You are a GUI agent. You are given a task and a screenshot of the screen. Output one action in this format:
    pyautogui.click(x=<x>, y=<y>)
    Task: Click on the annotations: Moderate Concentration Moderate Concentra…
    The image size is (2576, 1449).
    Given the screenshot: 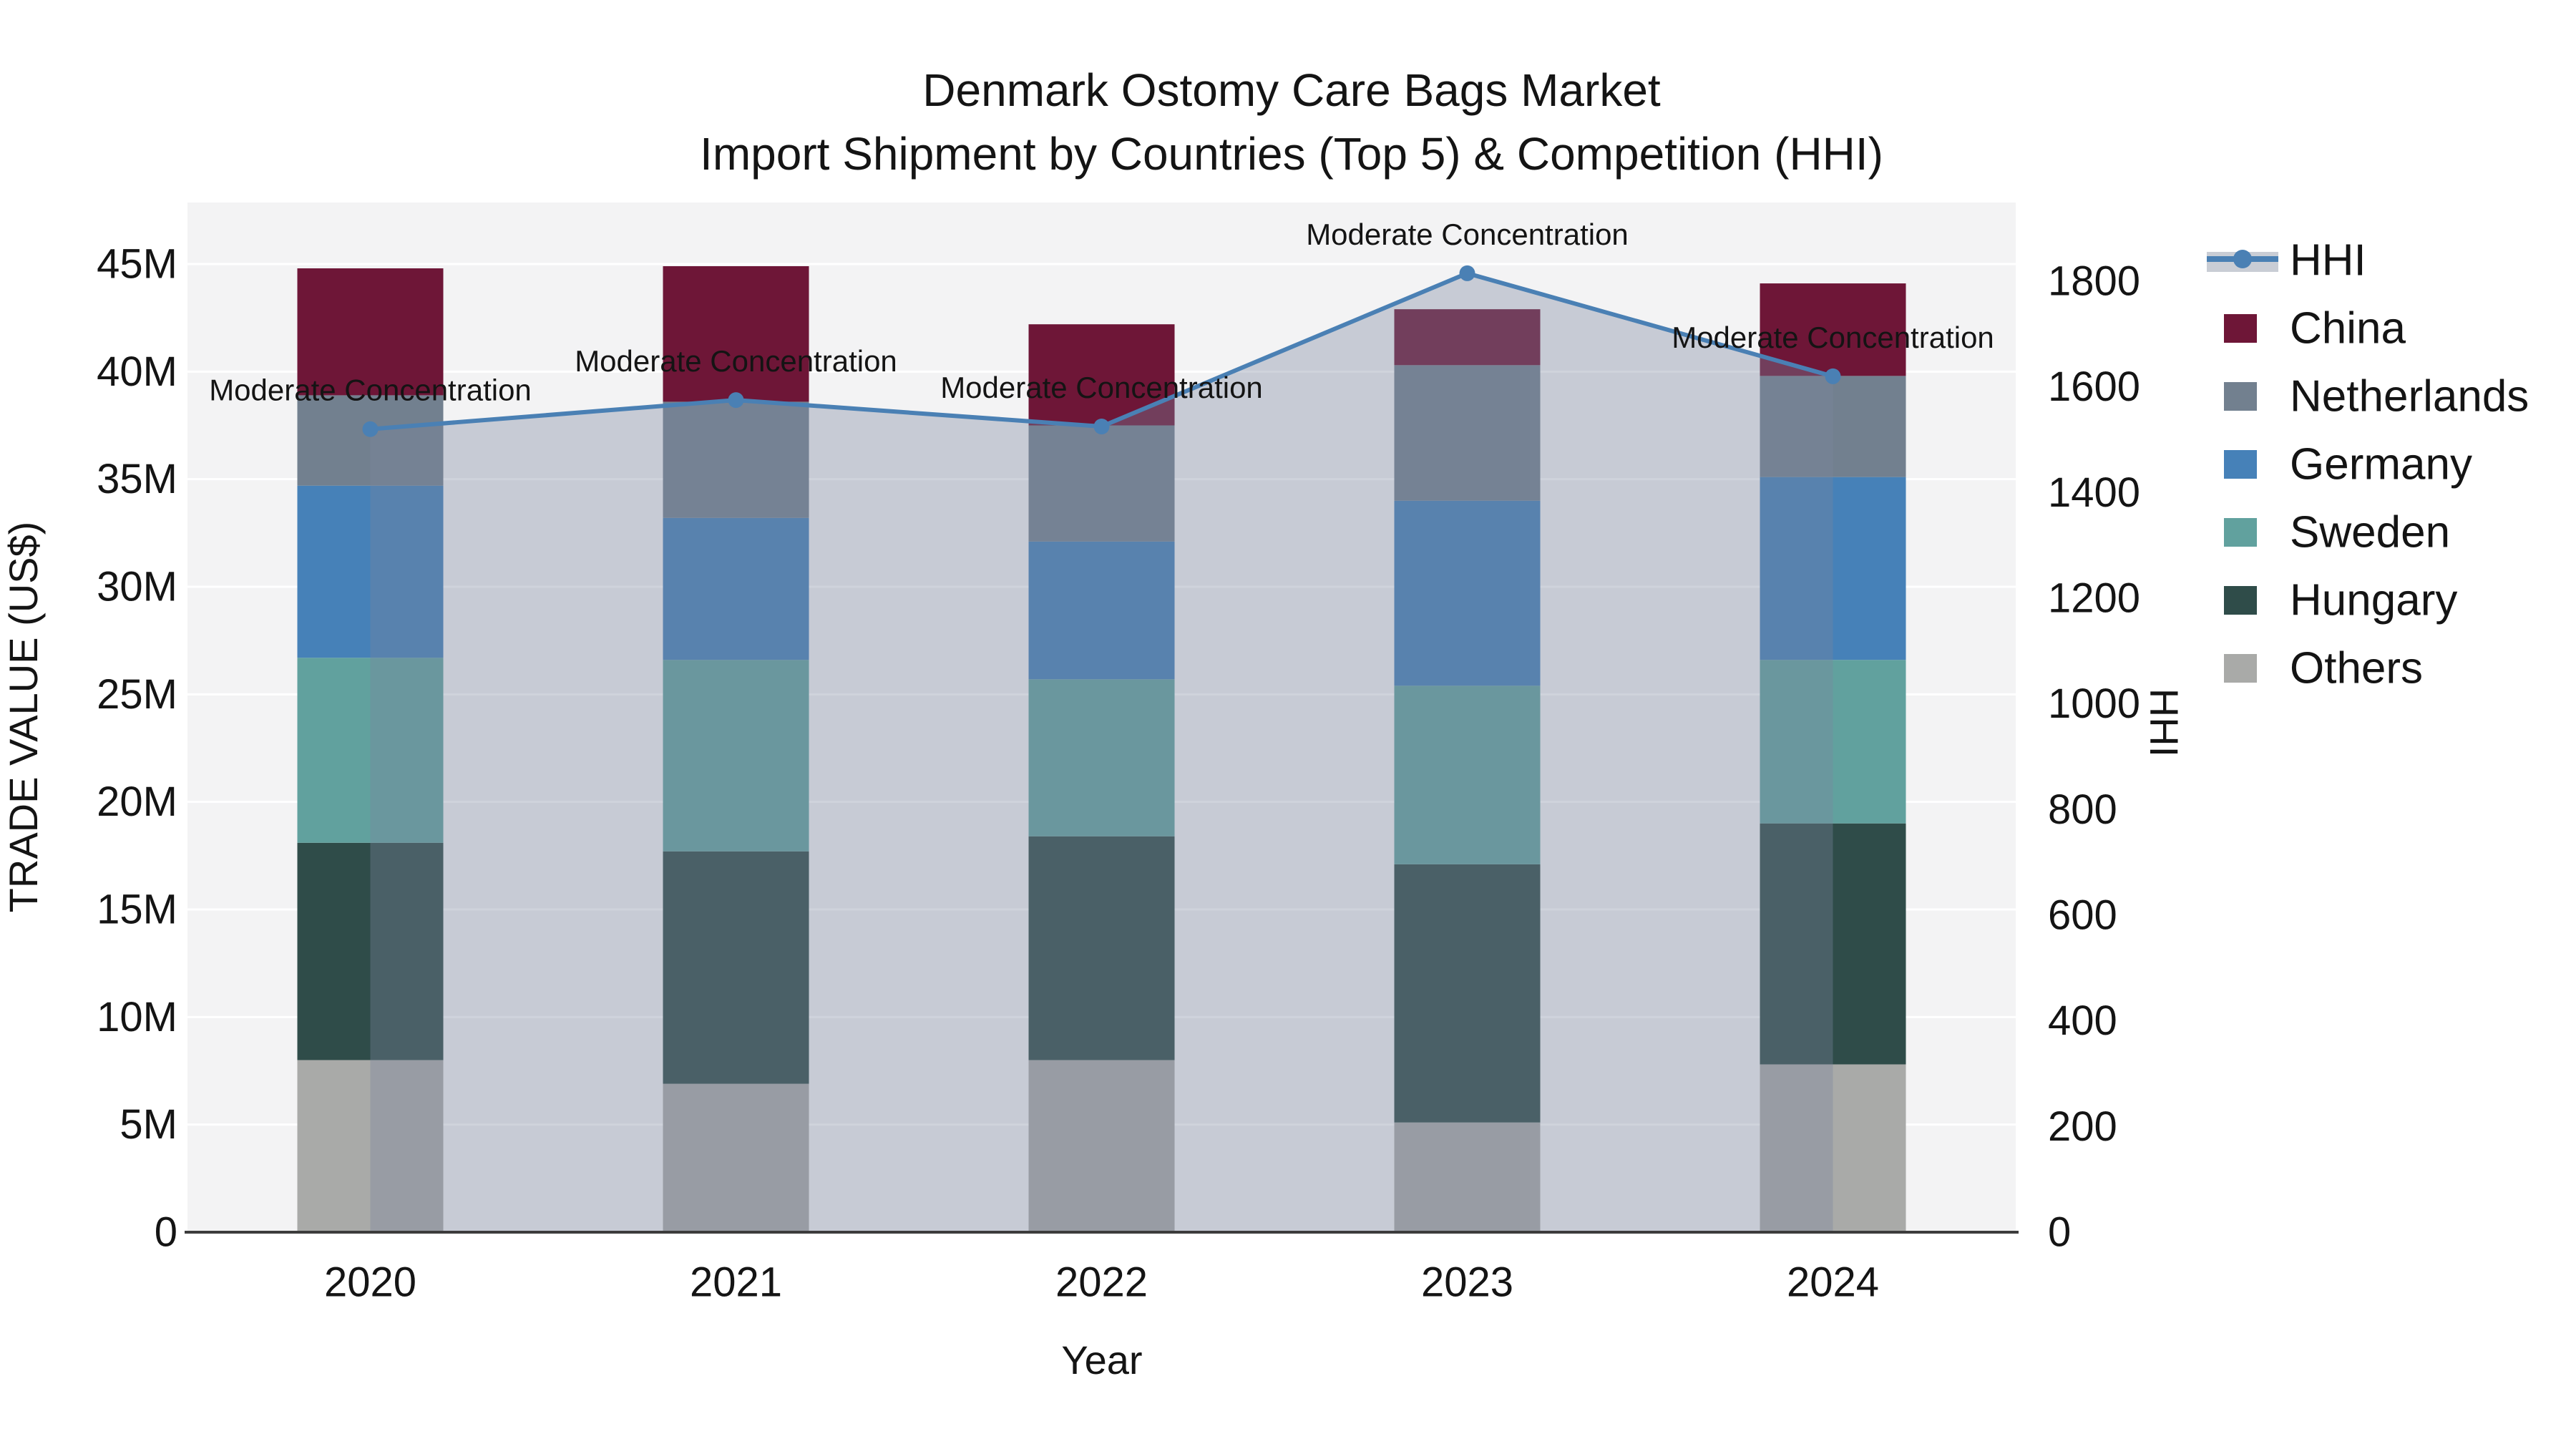 What is the action you would take?
    pyautogui.click(x=1101, y=312)
    